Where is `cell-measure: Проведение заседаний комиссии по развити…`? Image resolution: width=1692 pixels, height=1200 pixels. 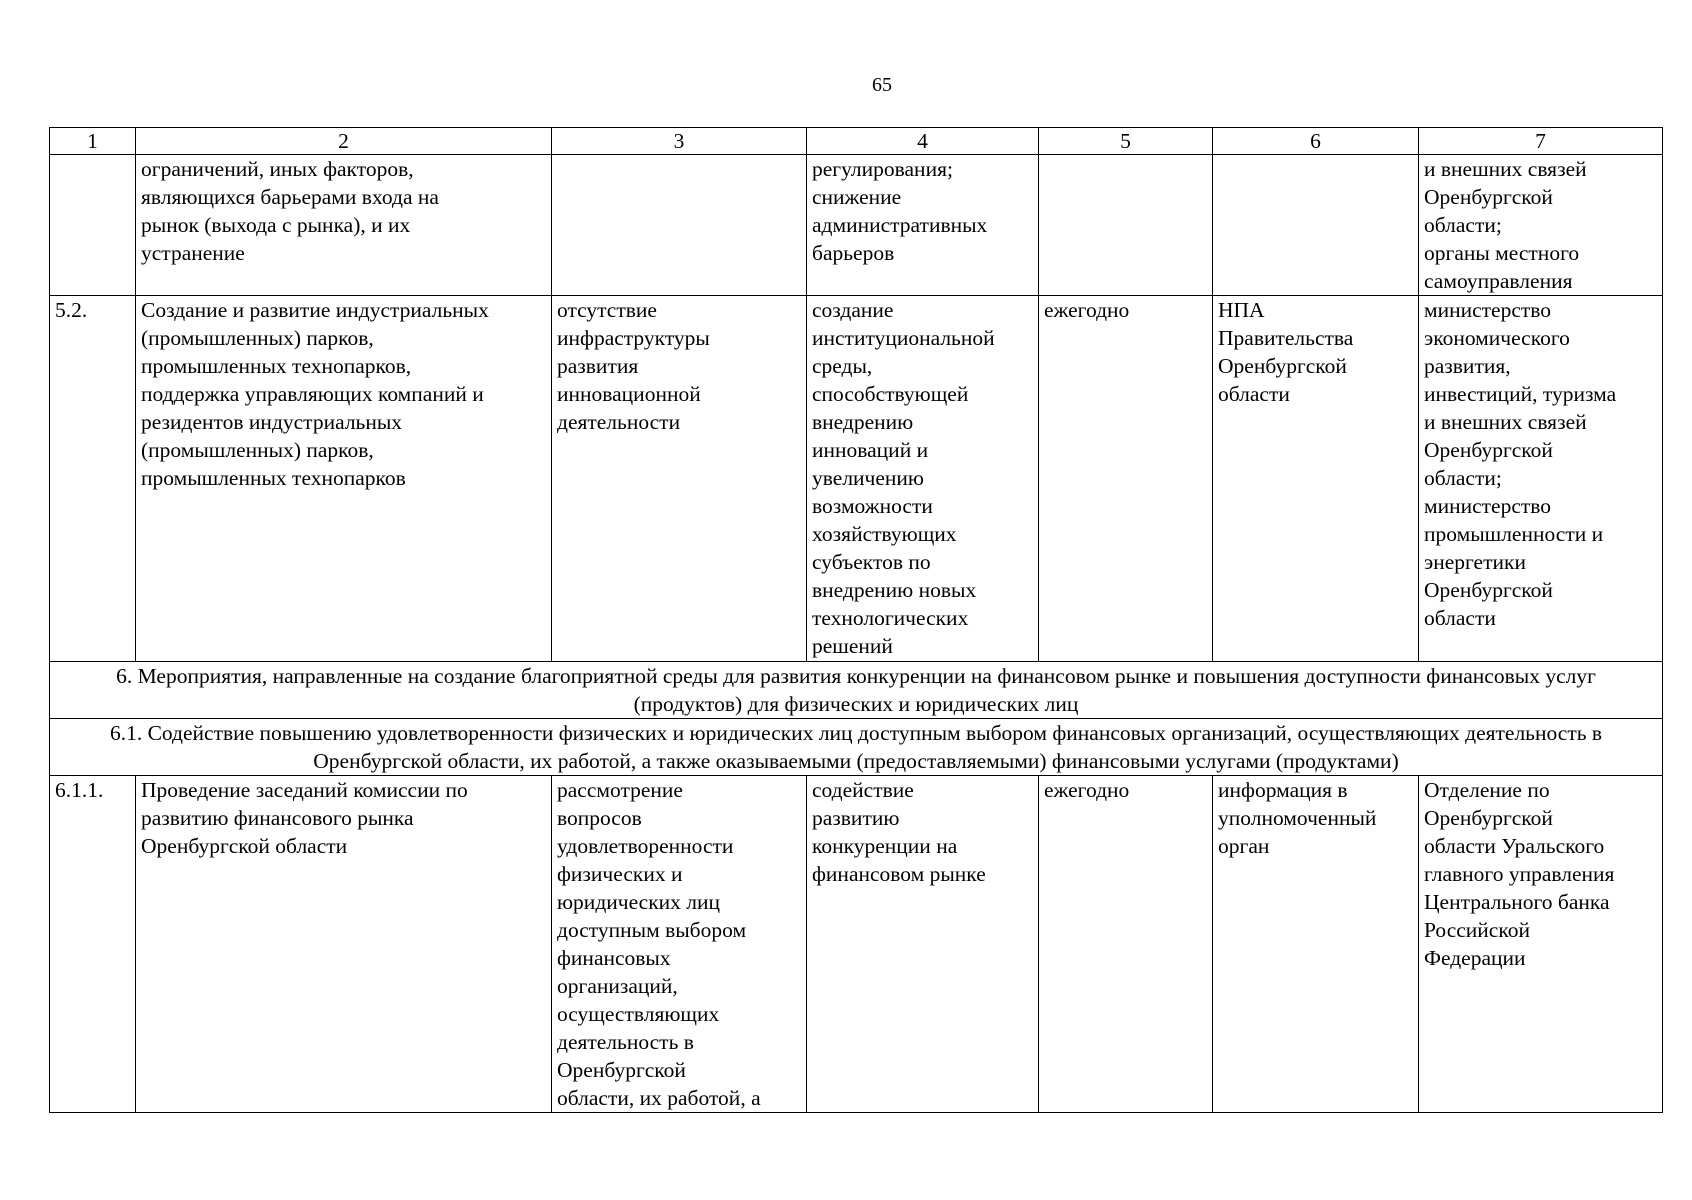
cell-measure: Проведение заседаний комиссии по развити… is located at coordinates (343, 944).